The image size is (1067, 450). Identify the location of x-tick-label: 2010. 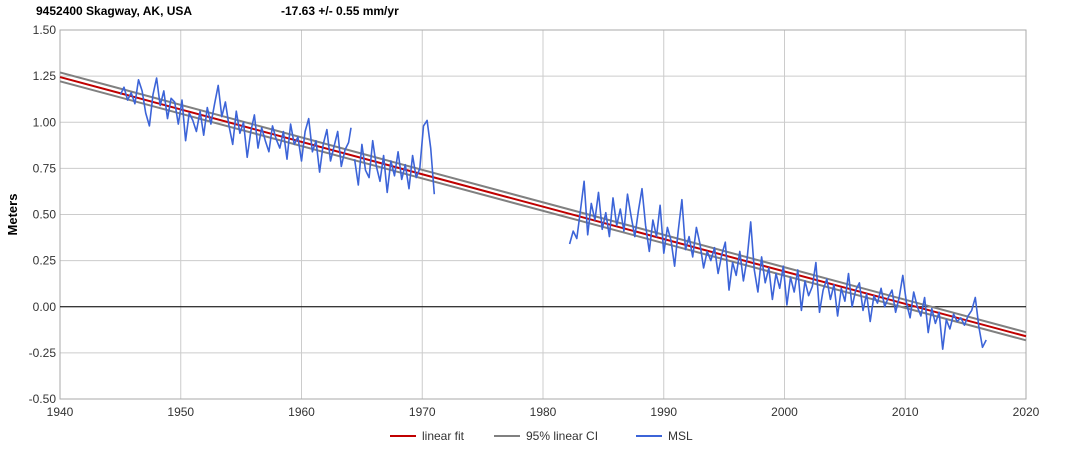
(905, 412).